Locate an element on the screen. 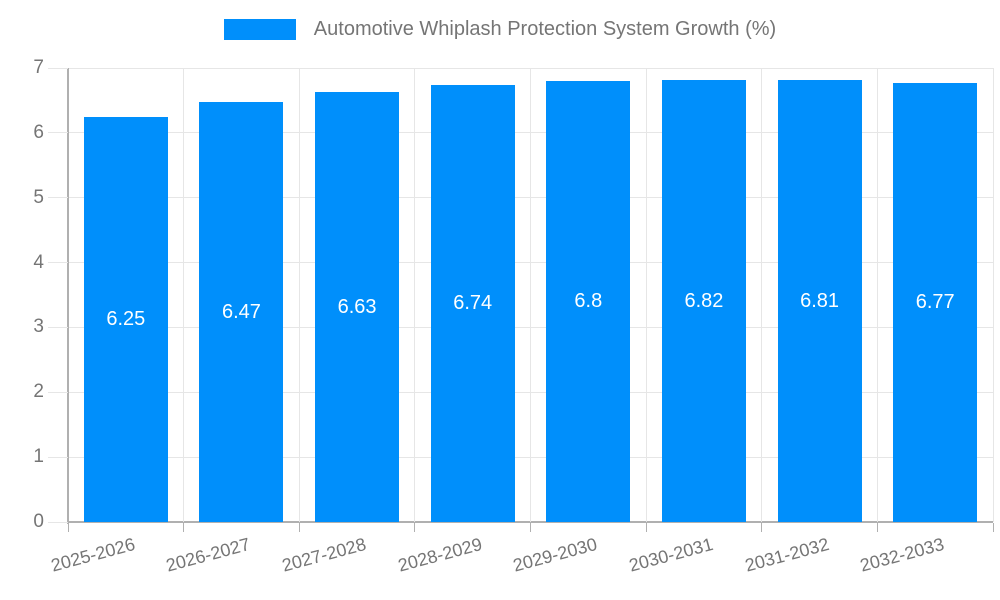 The height and width of the screenshot is (600, 1000). x-axis-baseline is located at coordinates (530, 522).